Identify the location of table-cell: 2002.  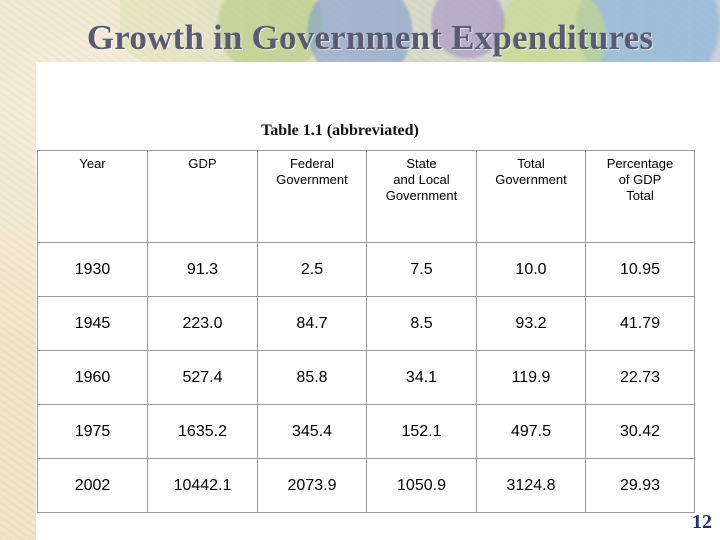
(92, 485).